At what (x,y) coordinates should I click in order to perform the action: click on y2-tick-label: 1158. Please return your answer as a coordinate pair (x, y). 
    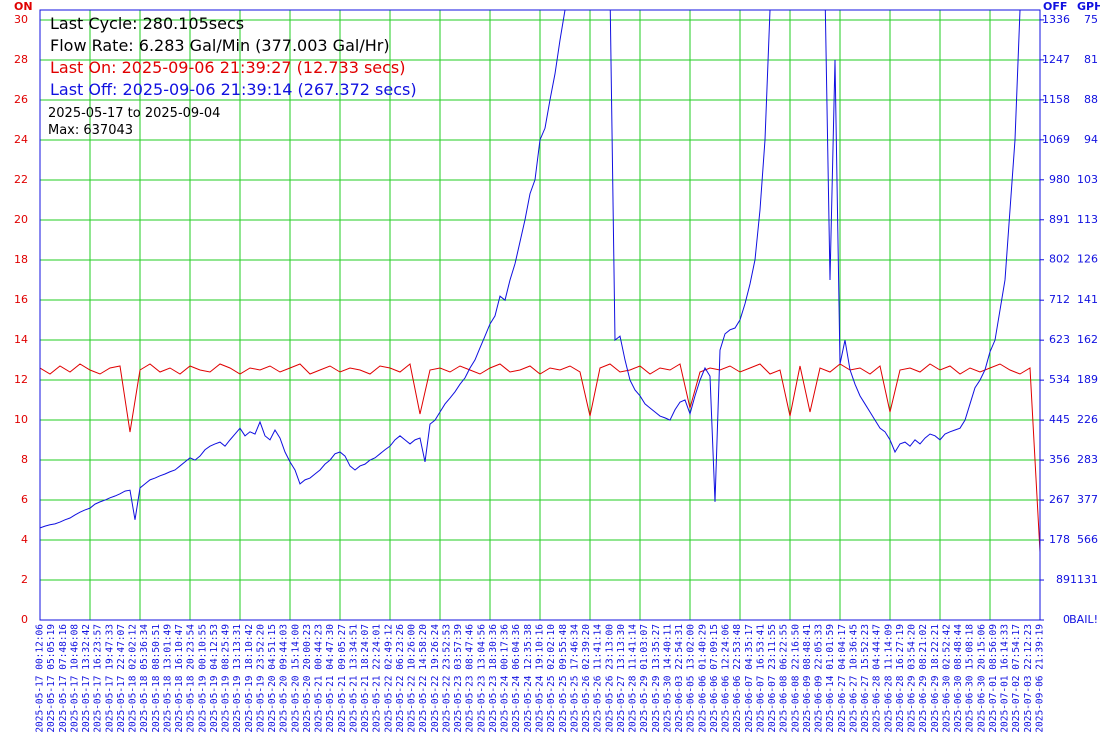
    Looking at the image, I should click on (1056, 99).